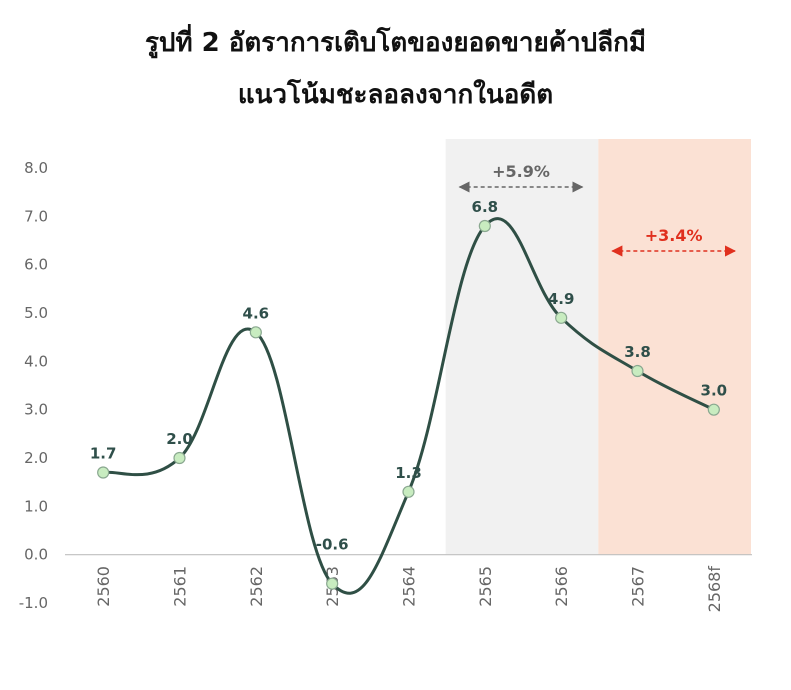 This screenshot has width=791, height=690. Describe the element at coordinates (179, 439) in the screenshot. I see `data-label-2561: 2.0` at that location.